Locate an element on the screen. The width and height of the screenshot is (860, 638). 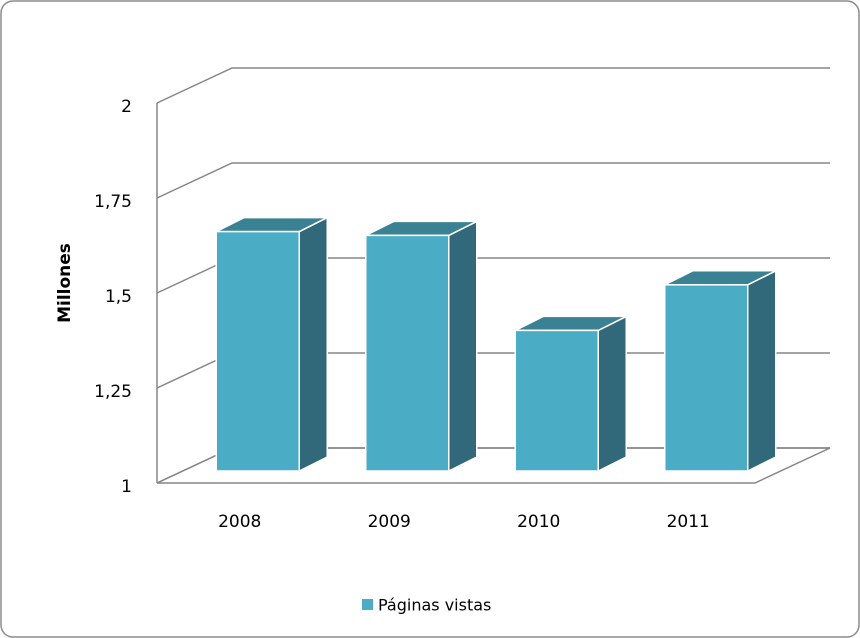
y-tick-label: 2 is located at coordinates (126, 107).